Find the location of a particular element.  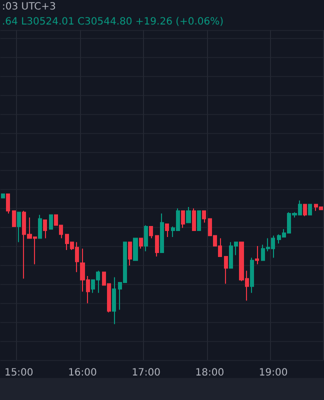

x-tick-label: 18:00 is located at coordinates (209, 373).